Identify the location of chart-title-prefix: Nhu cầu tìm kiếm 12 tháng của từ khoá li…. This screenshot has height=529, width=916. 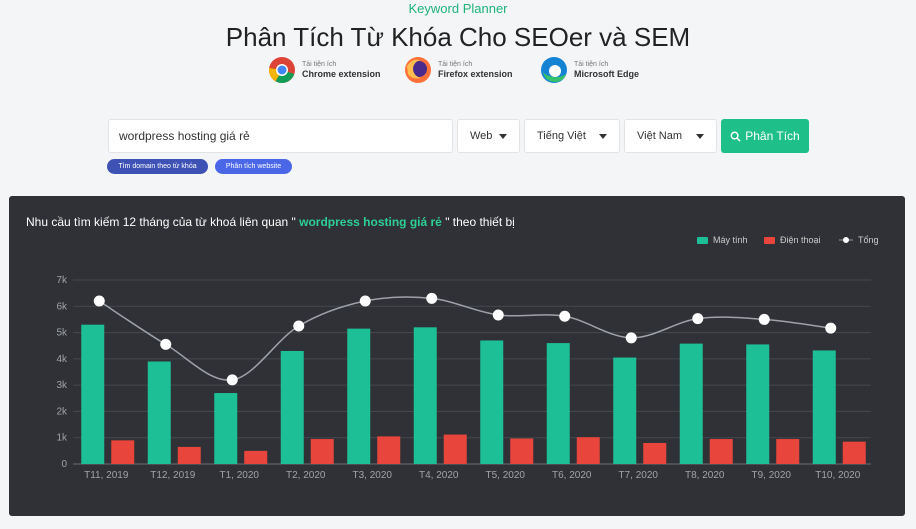
(161, 222).